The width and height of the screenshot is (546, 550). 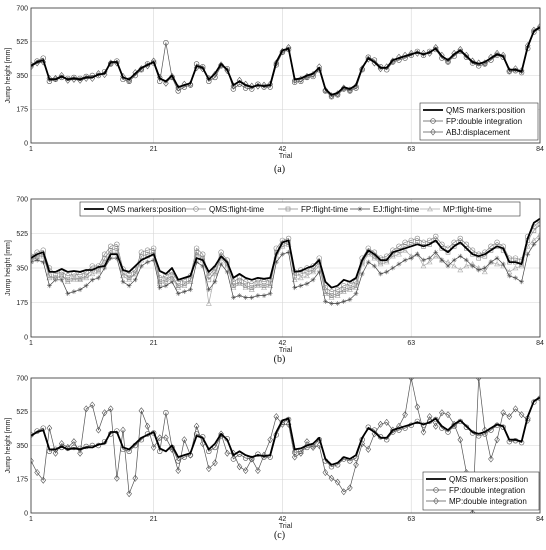 I want to click on legend-box, so click(x=300, y=209).